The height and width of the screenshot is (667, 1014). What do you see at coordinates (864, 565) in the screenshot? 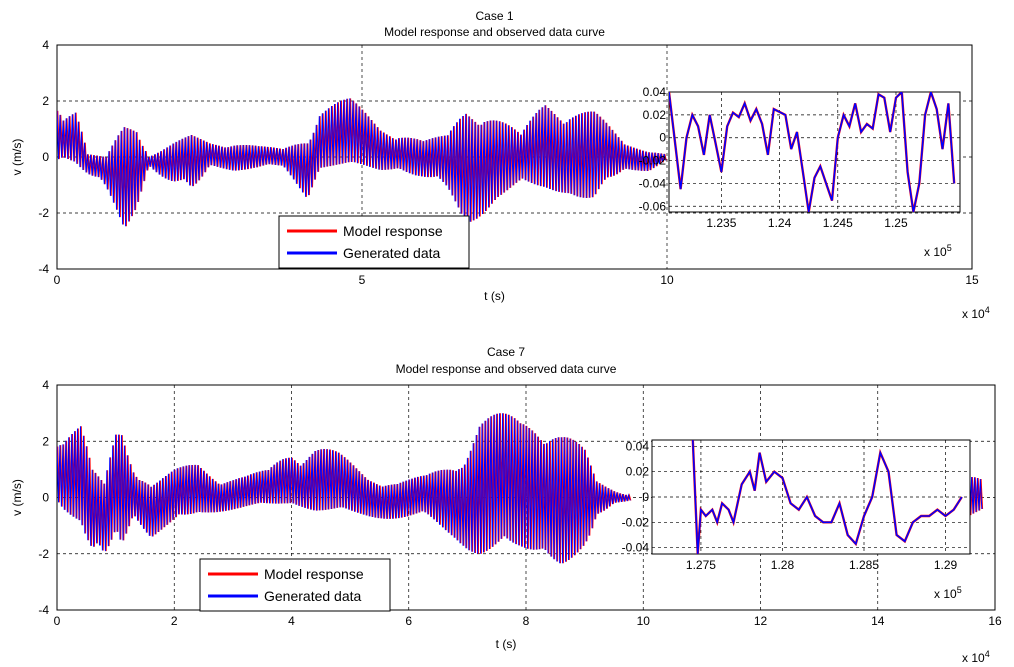
I see `inset-x-tick-label: 1.285` at bounding box center [864, 565].